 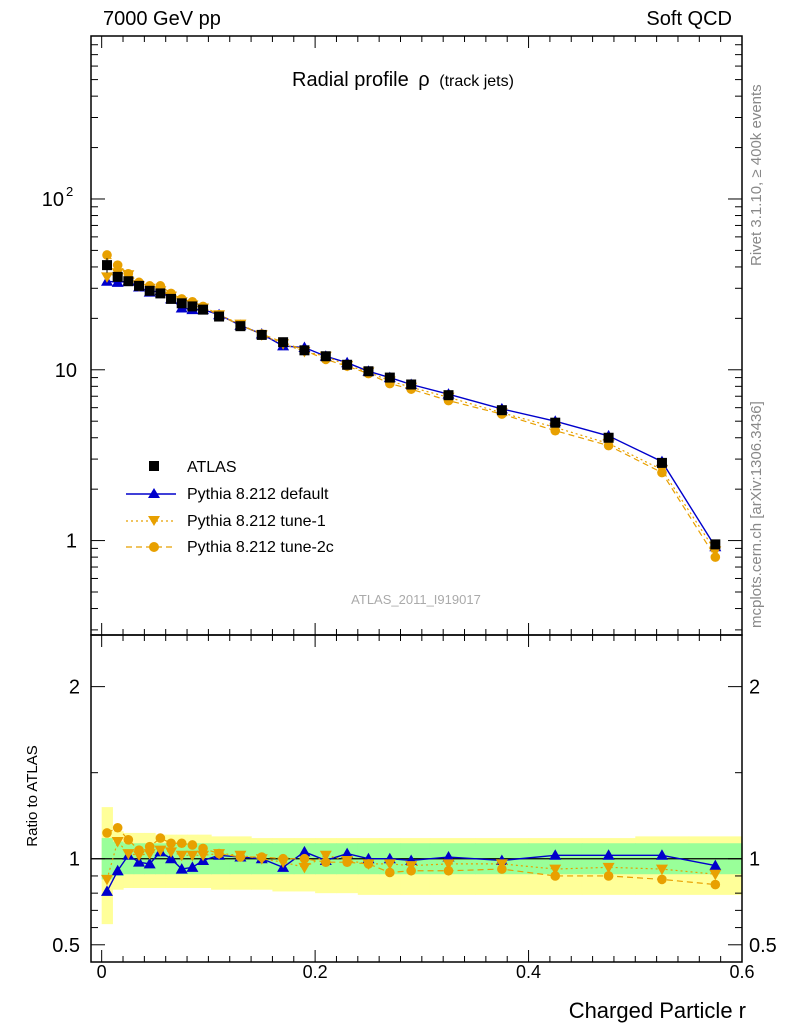 I want to click on svg-text: Pythia 8.212 tune-2c, so click(x=260, y=547).